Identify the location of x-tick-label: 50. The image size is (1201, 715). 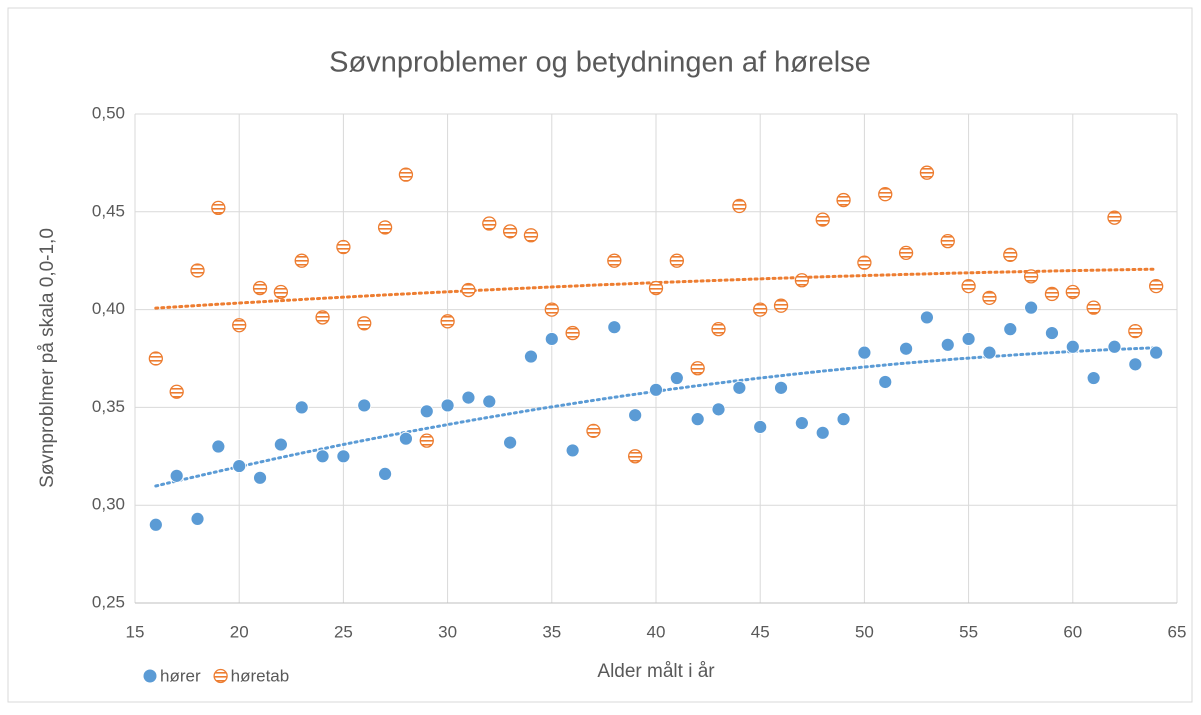
(864, 631).